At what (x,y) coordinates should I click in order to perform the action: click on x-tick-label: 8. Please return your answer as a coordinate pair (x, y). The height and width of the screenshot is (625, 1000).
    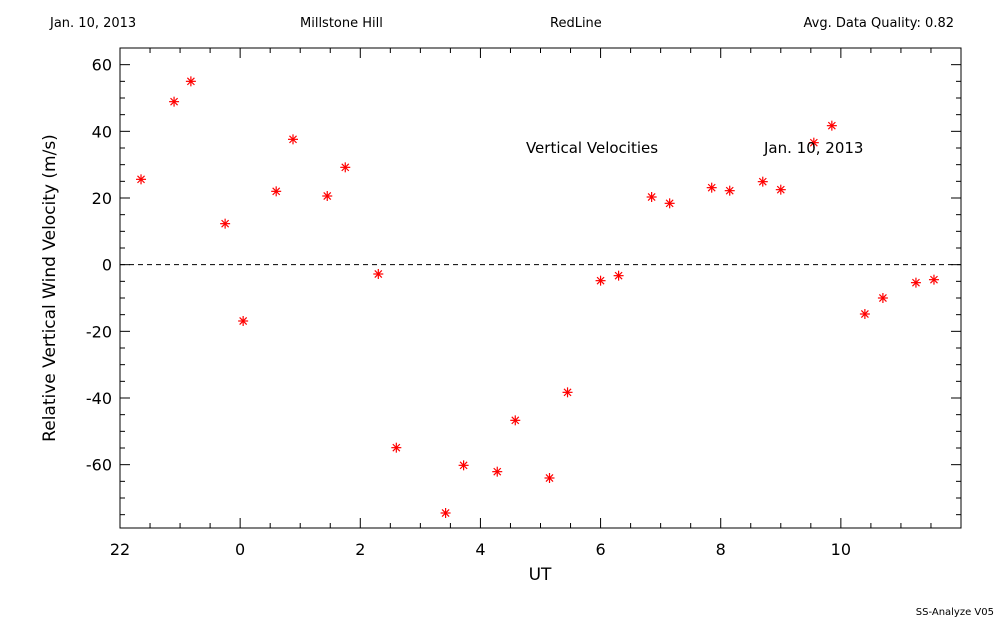
    Looking at the image, I should click on (721, 549).